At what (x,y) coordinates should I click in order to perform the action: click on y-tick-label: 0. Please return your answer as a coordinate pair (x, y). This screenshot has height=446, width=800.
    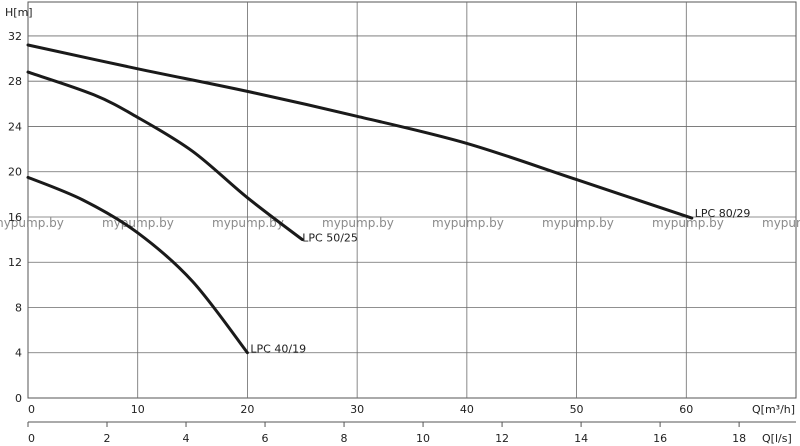
    Looking at the image, I should click on (18, 398).